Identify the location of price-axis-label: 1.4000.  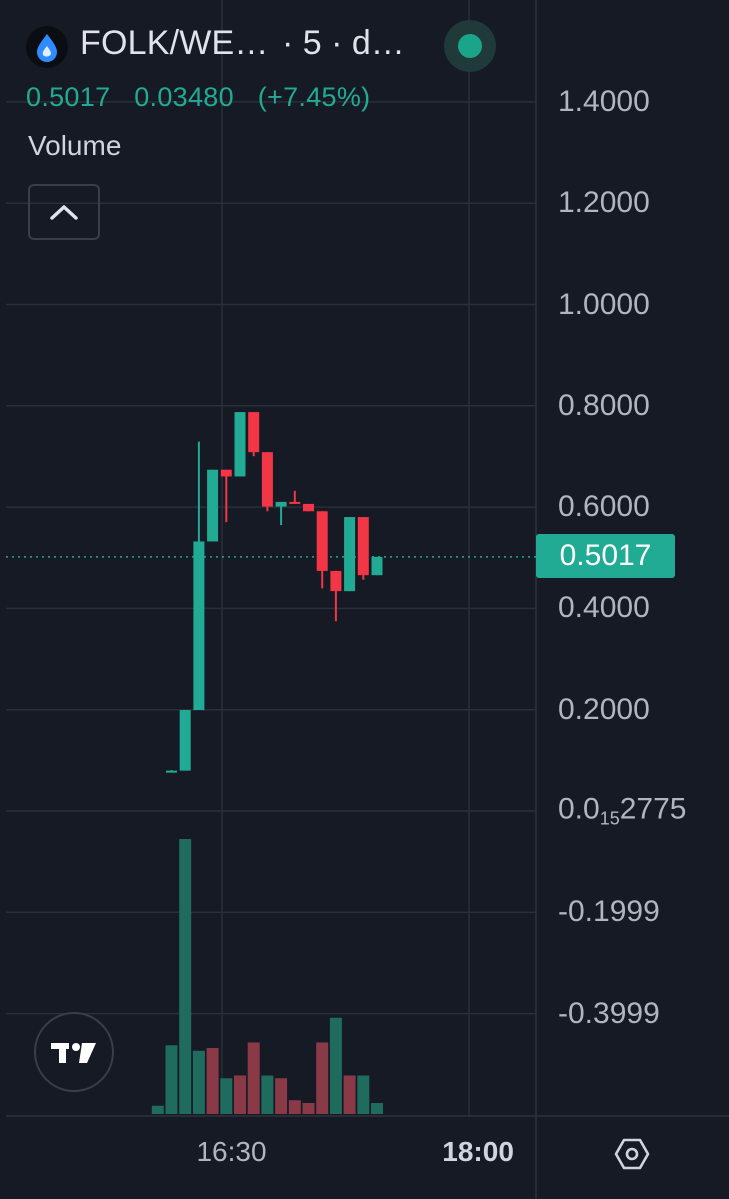
(604, 101).